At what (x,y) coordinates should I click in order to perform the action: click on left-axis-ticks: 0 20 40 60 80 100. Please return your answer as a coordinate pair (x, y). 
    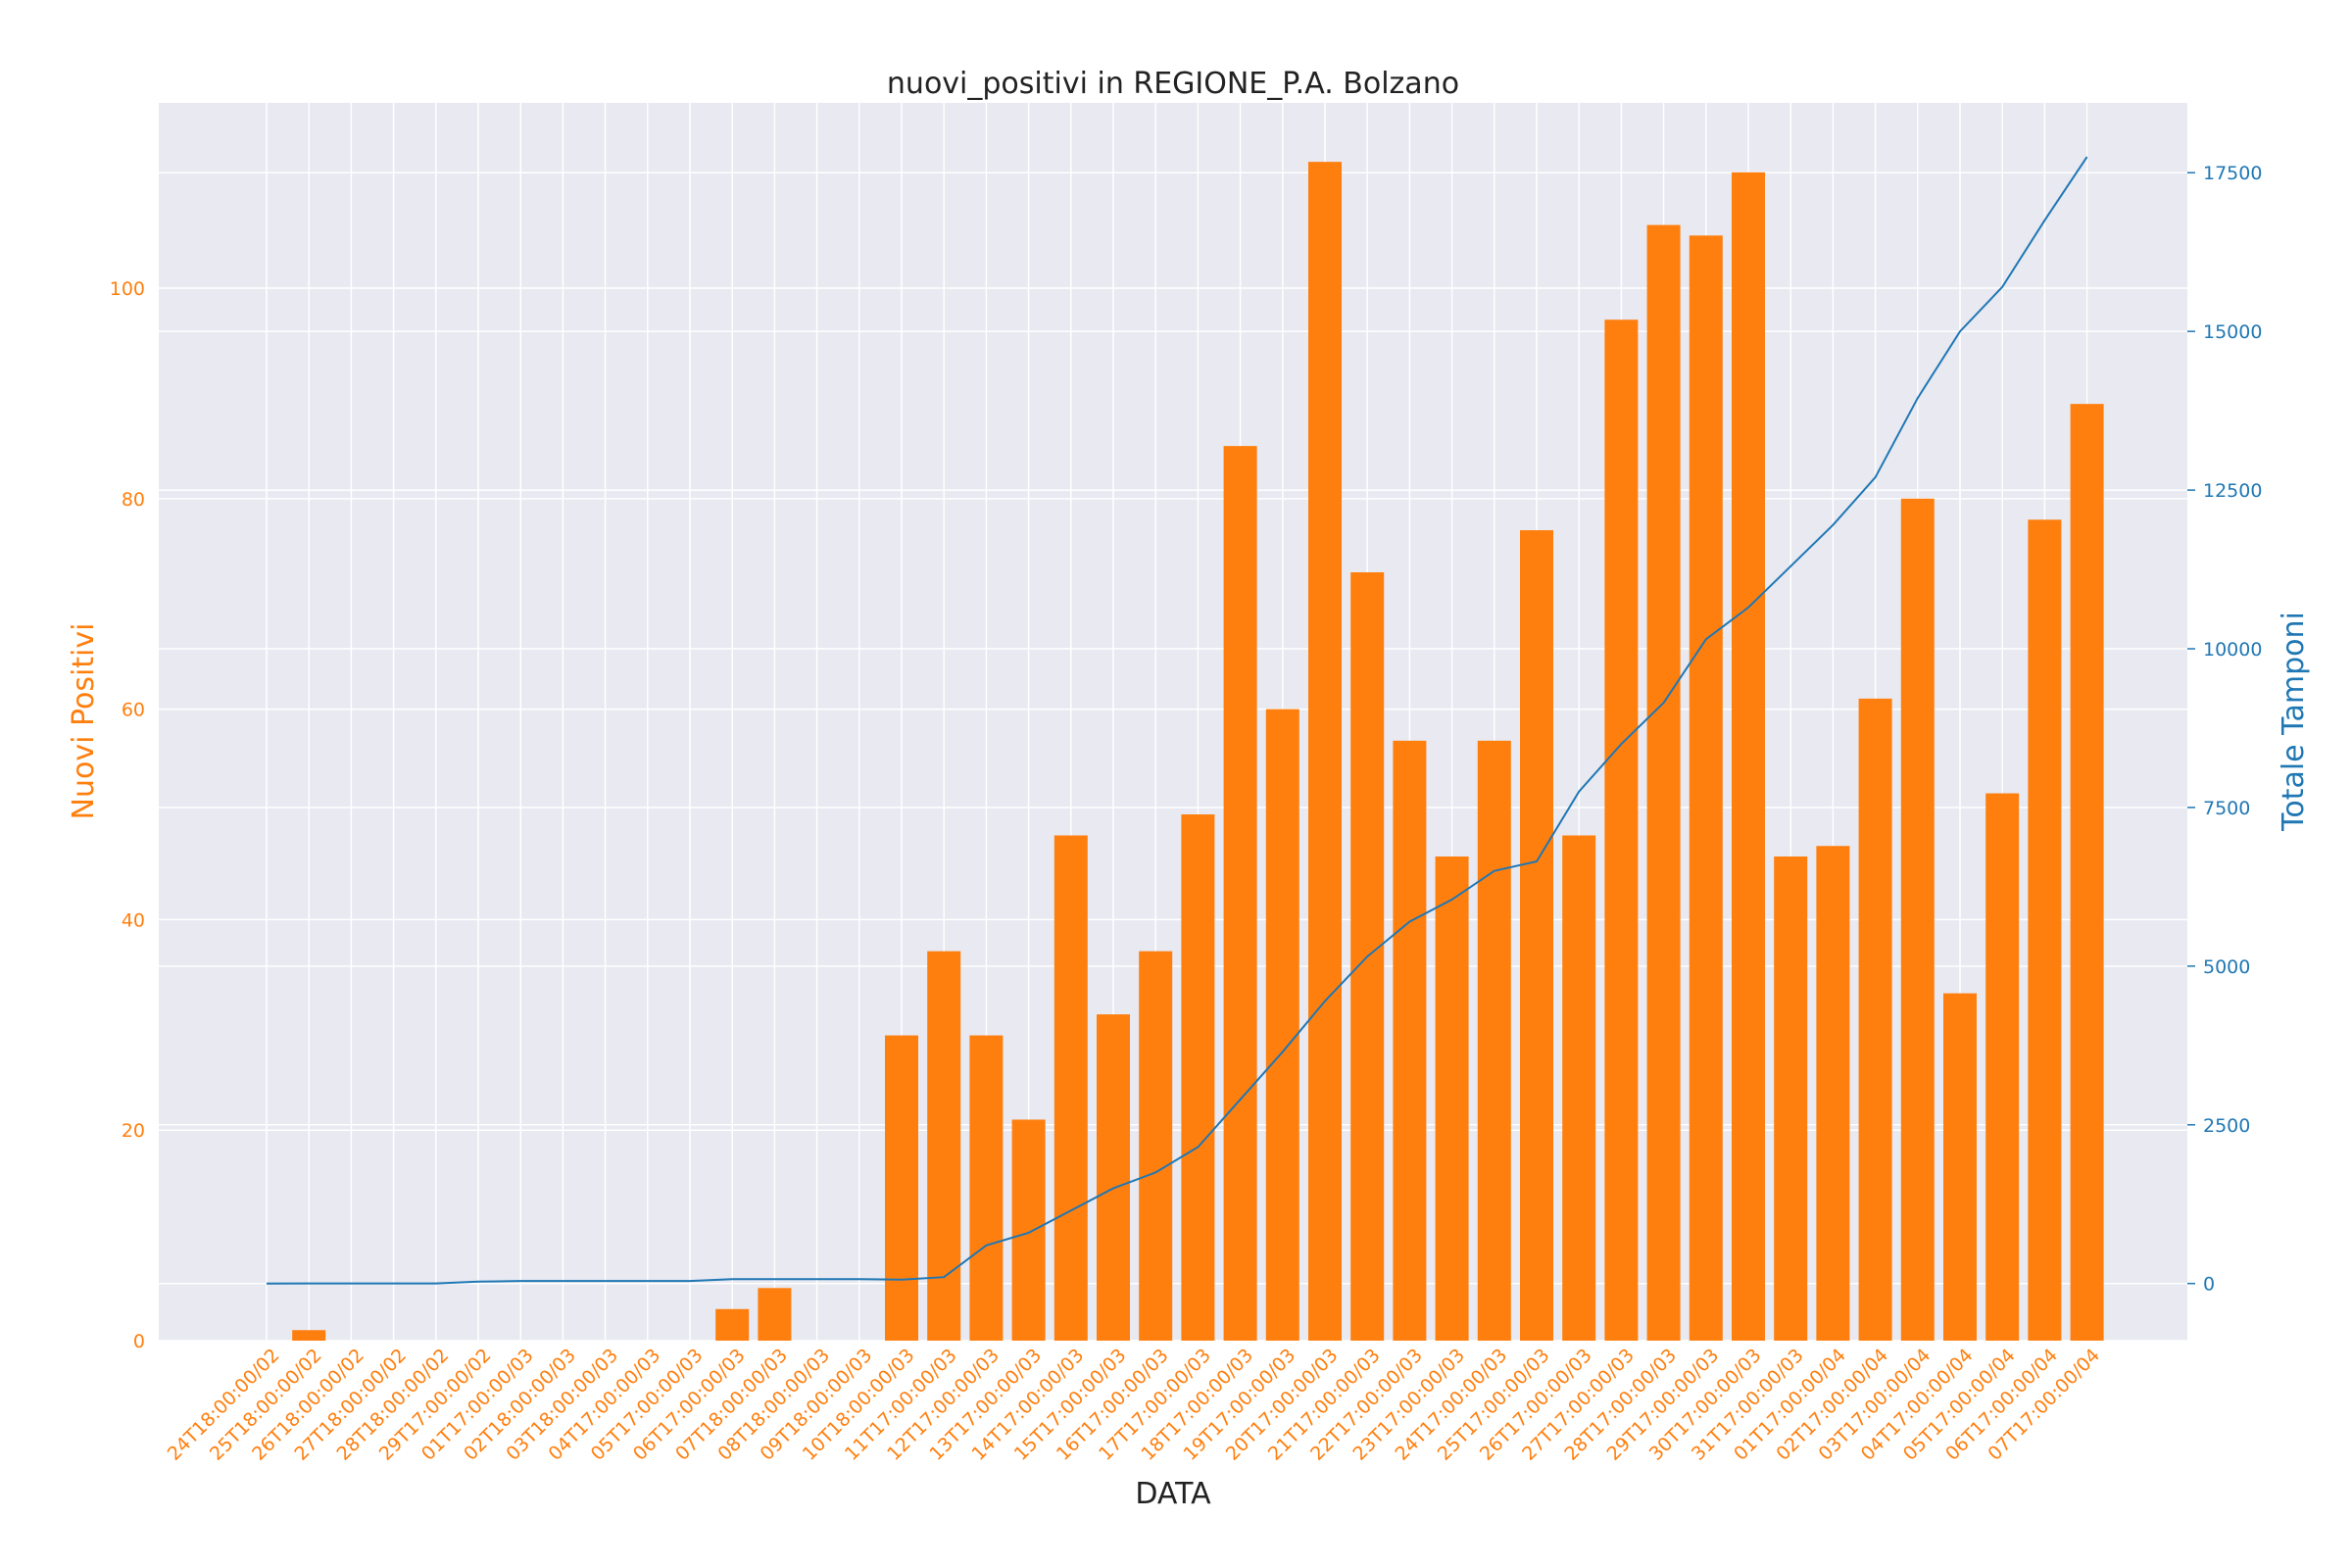
    Looking at the image, I should click on (127, 815).